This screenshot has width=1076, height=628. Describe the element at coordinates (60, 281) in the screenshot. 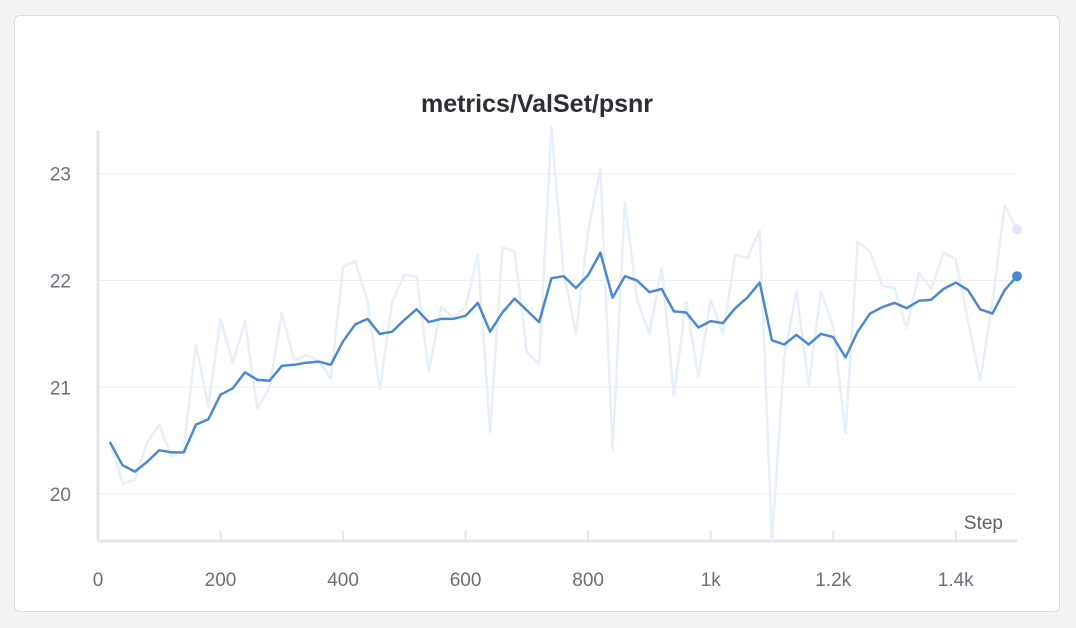

I see `y-tick-label: 22` at that location.